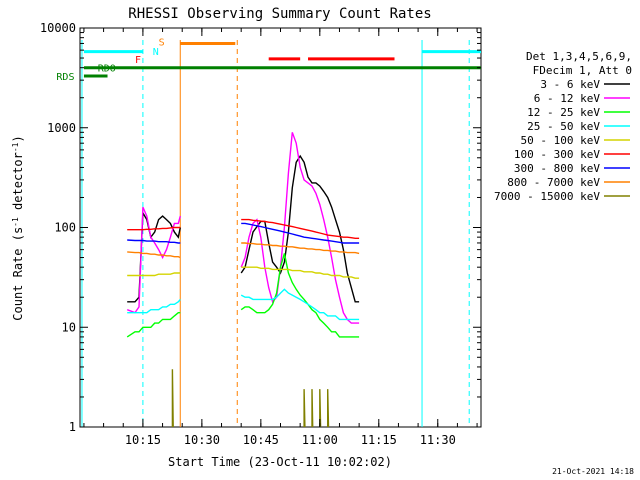  I want to click on legend-entry-label: 800 - 7000 keV, so click(553, 182).